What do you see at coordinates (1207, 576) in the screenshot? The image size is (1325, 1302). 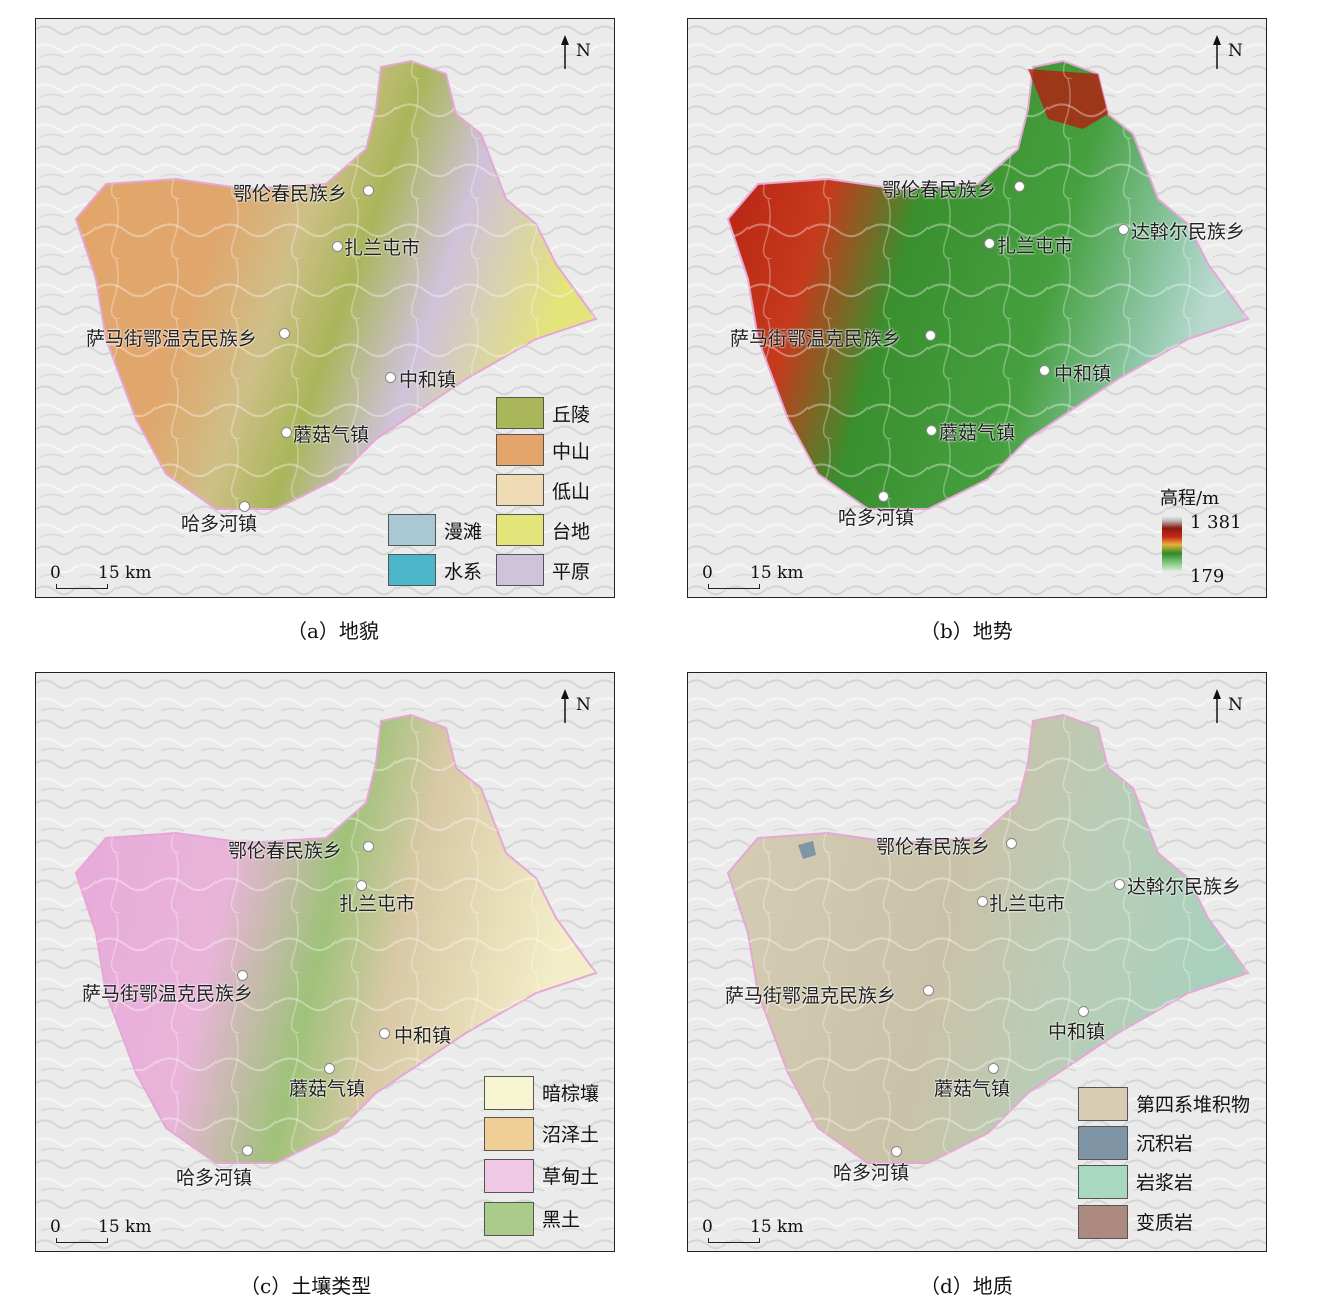 I see `elevation-min: 179` at bounding box center [1207, 576].